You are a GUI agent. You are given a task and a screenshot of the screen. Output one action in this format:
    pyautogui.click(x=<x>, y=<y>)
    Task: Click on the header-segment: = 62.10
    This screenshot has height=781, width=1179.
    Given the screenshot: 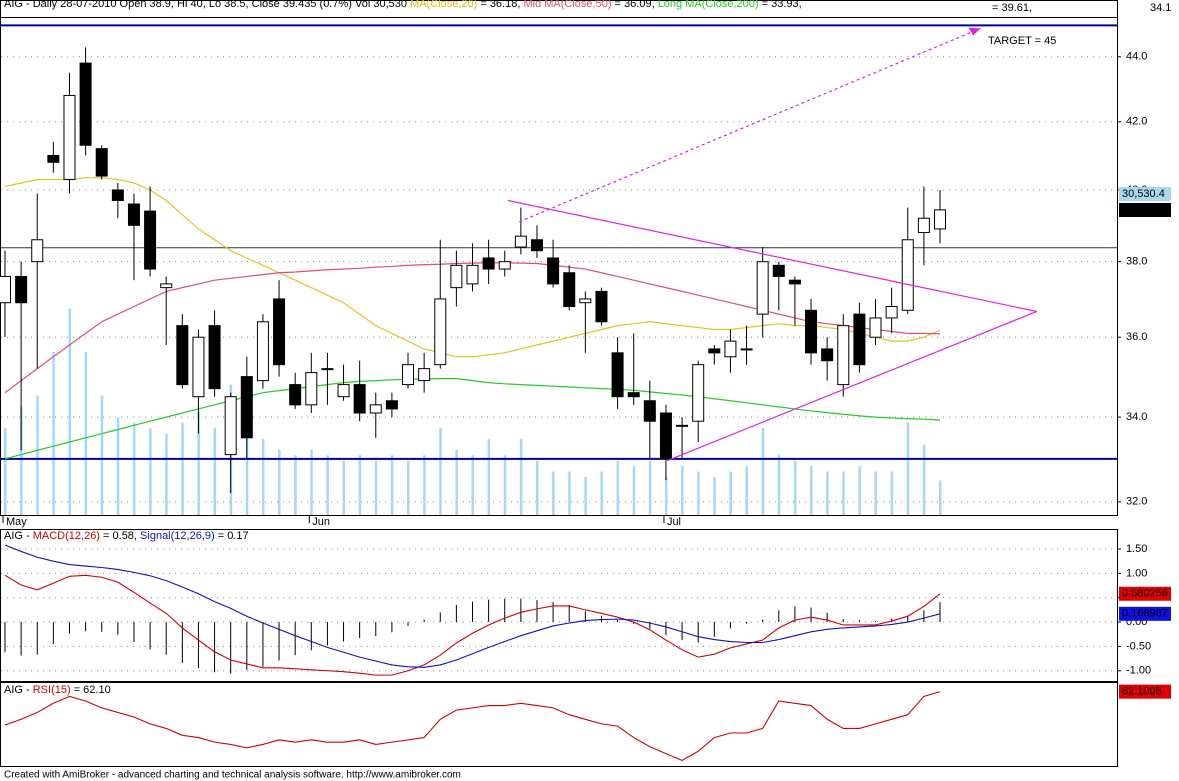 What is the action you would take?
    pyautogui.click(x=91, y=690)
    